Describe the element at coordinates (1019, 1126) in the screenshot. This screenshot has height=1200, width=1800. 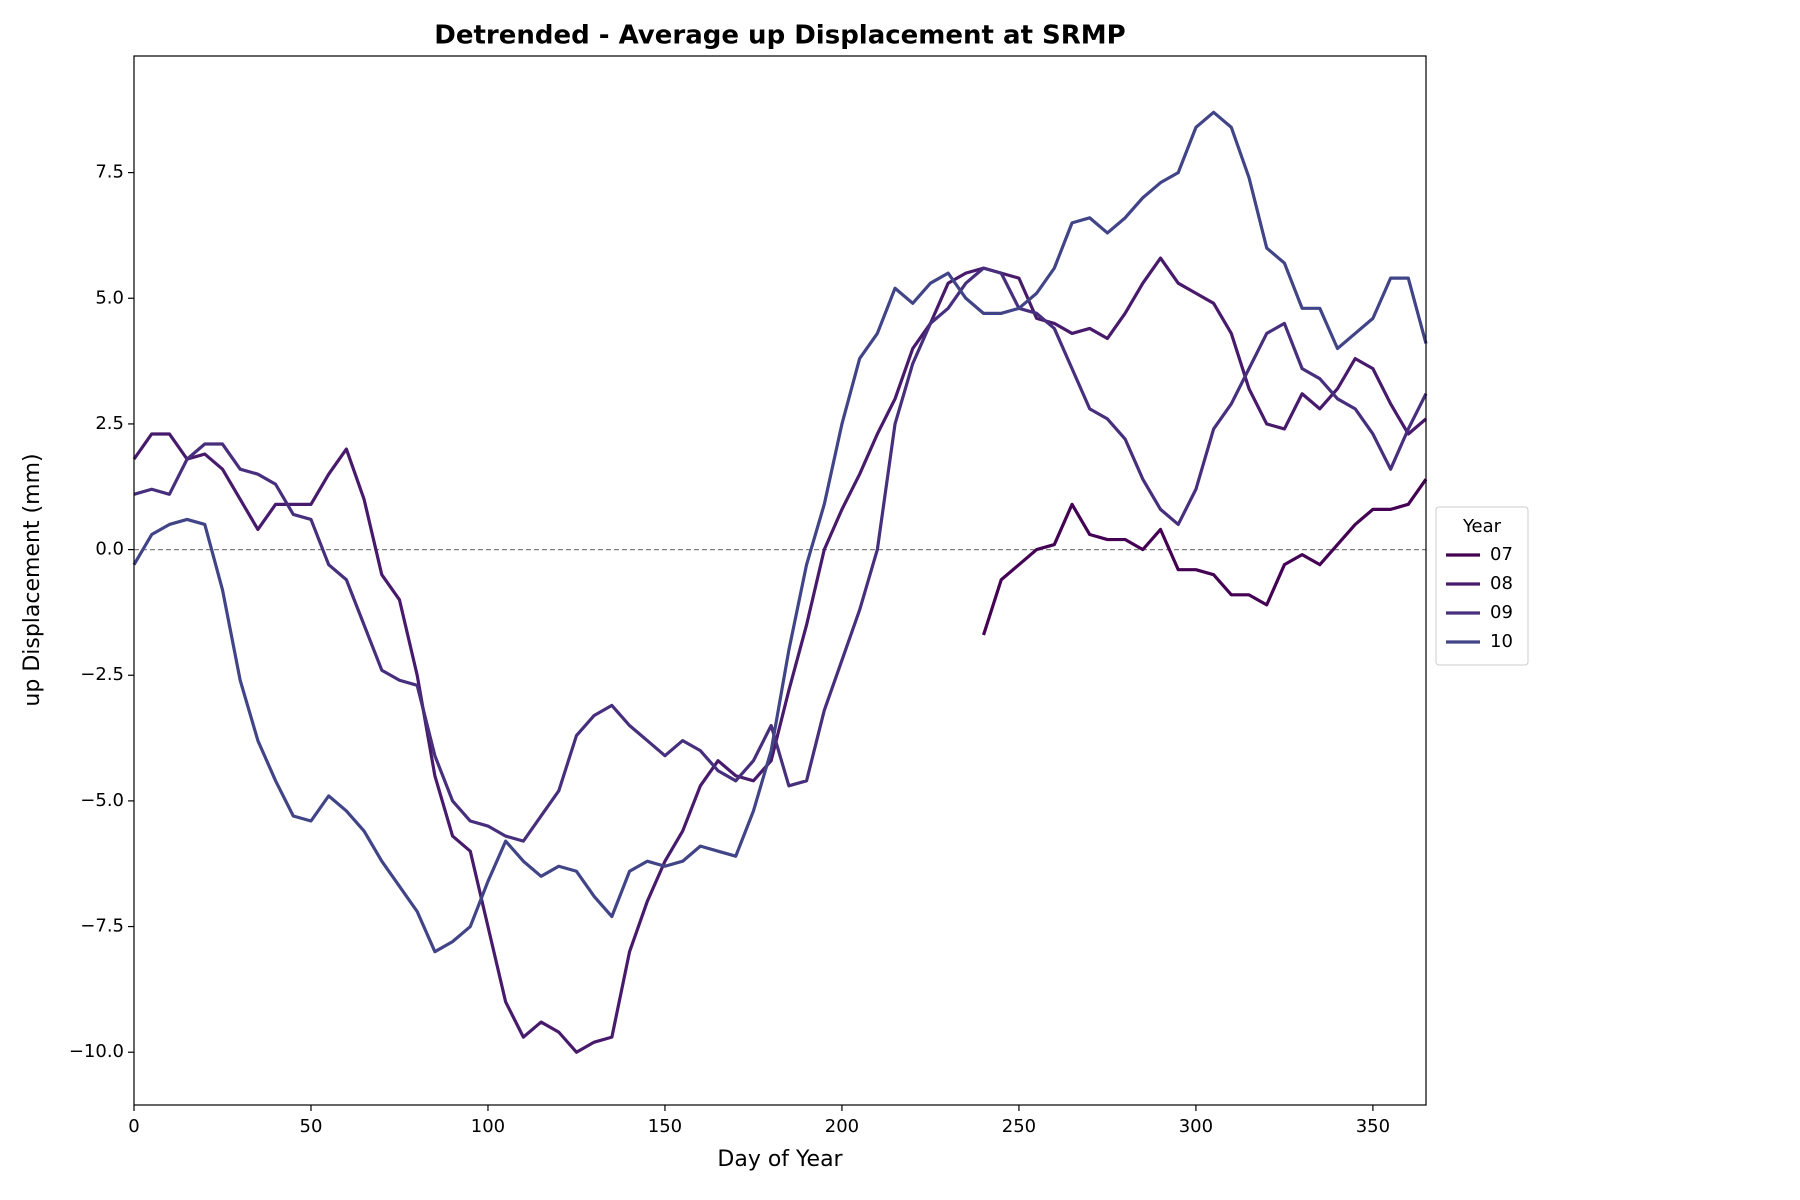
I see `x-tick-label: 250` at that location.